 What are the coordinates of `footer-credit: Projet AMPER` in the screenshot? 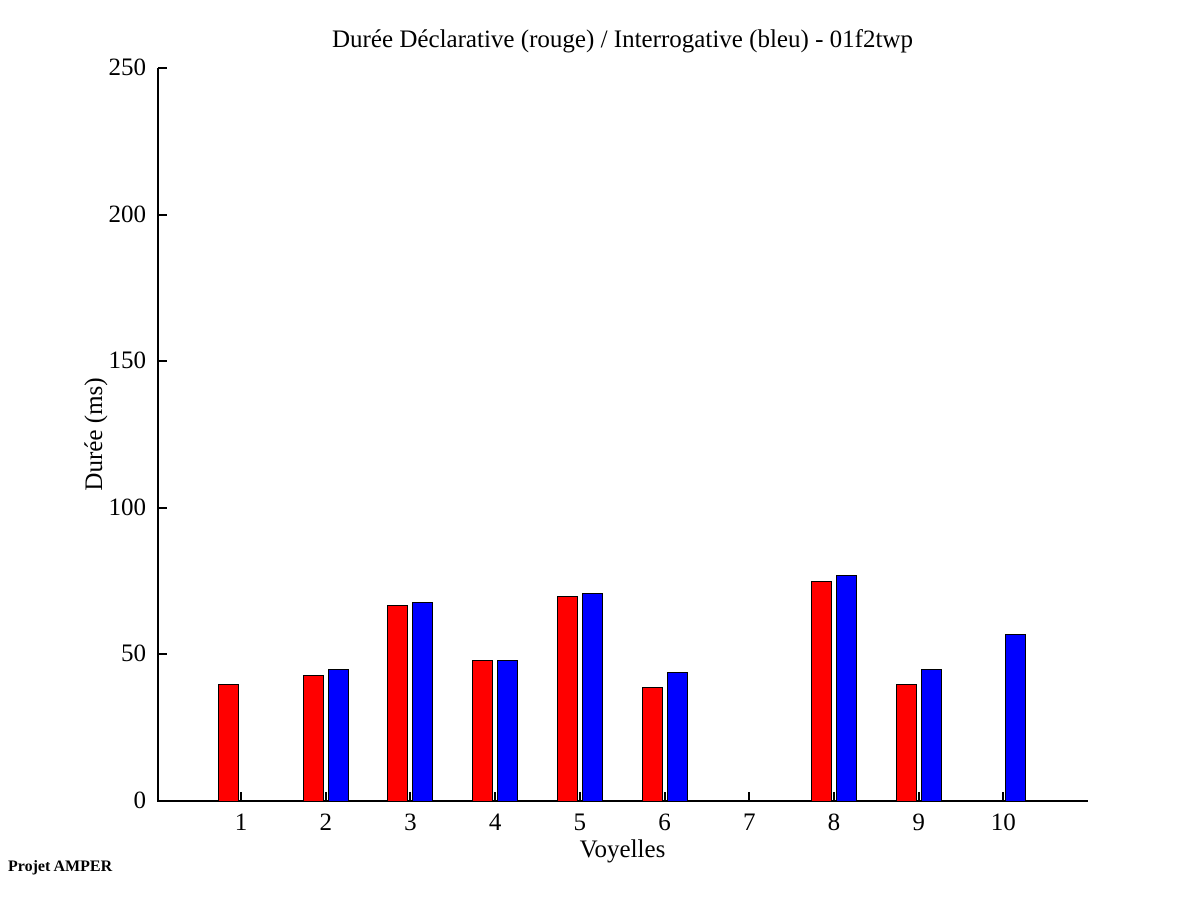 It's located at (60, 866).